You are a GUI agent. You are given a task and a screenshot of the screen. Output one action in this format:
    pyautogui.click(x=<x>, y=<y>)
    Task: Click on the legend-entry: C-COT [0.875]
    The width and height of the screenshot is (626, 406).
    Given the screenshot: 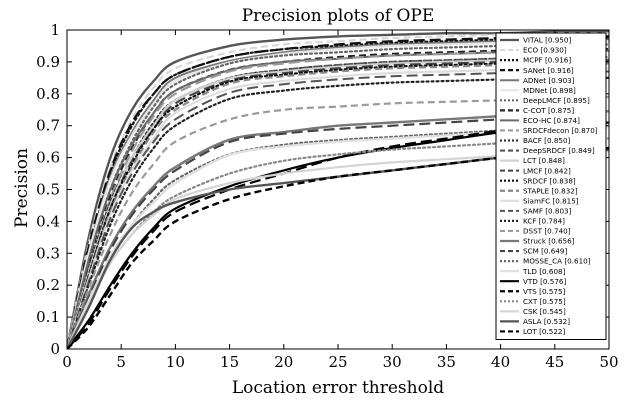 What is the action you would take?
    pyautogui.click(x=548, y=110)
    